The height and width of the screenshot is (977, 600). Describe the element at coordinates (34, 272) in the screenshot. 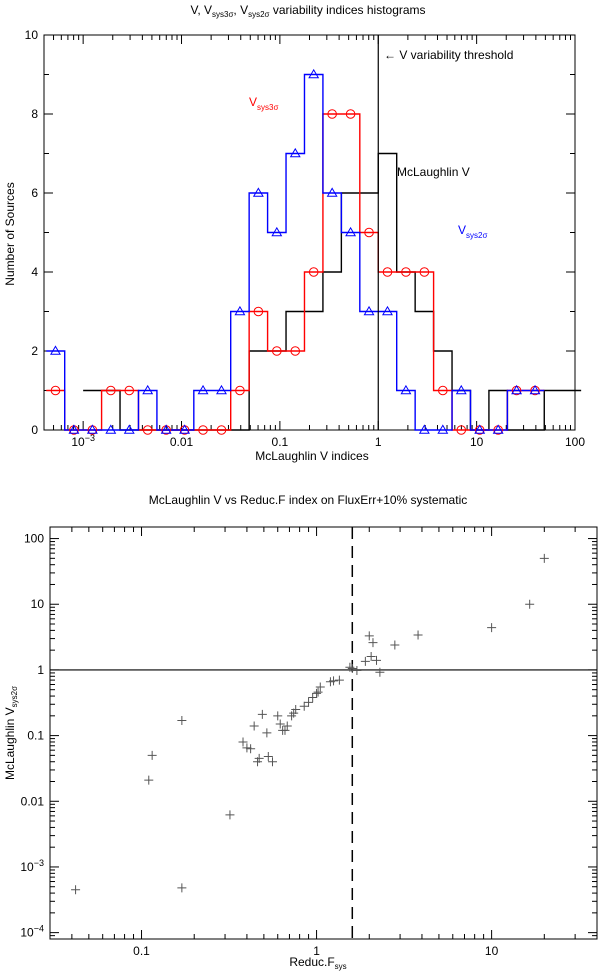

I see `y-tick-label: 4` at that location.